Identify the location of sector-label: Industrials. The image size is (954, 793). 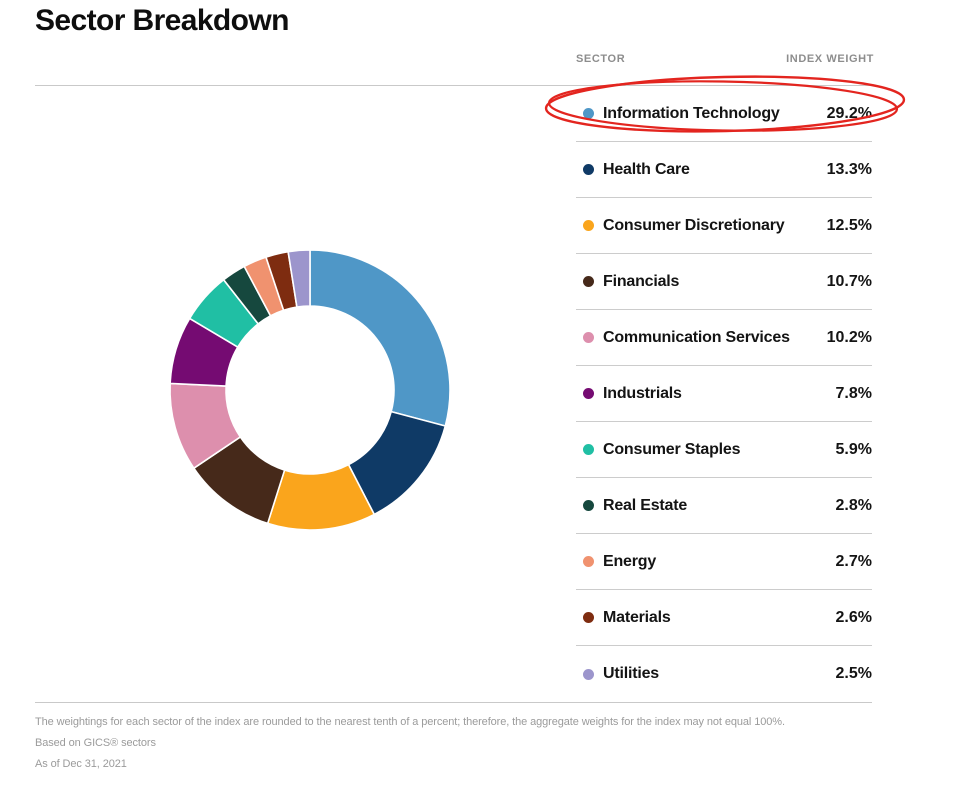
(642, 393).